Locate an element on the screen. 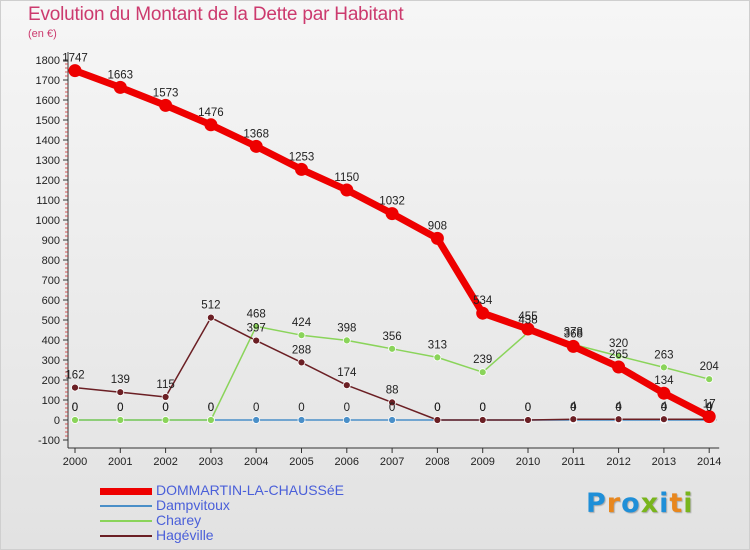 This screenshot has width=750, height=550. y-tick-label: 400 is located at coordinates (51, 341).